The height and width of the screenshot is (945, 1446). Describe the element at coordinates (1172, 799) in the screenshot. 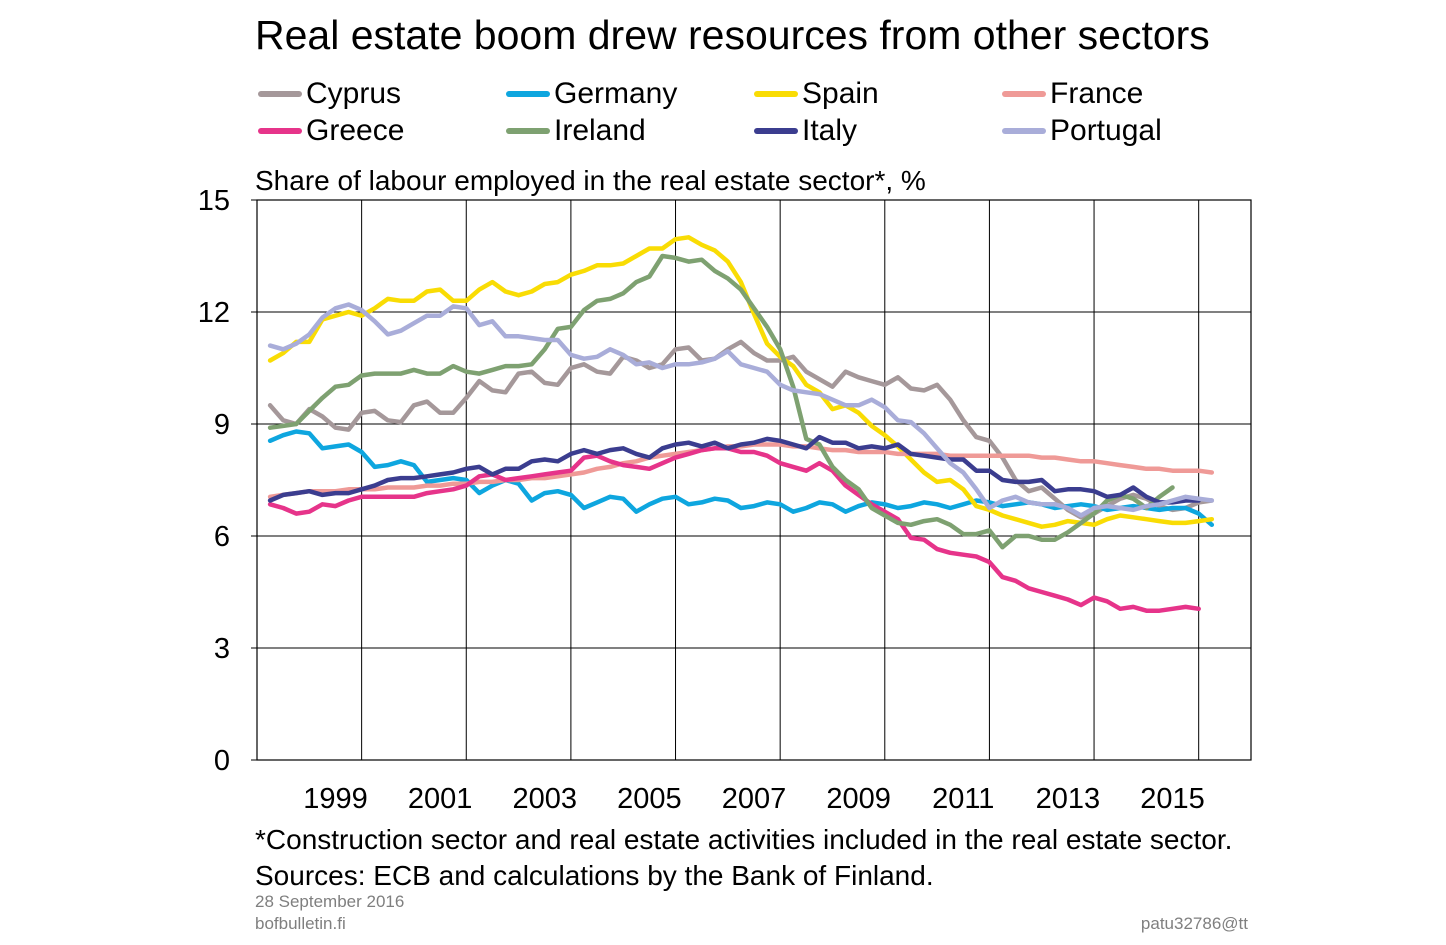

I see `x-tick-label: 2015` at that location.